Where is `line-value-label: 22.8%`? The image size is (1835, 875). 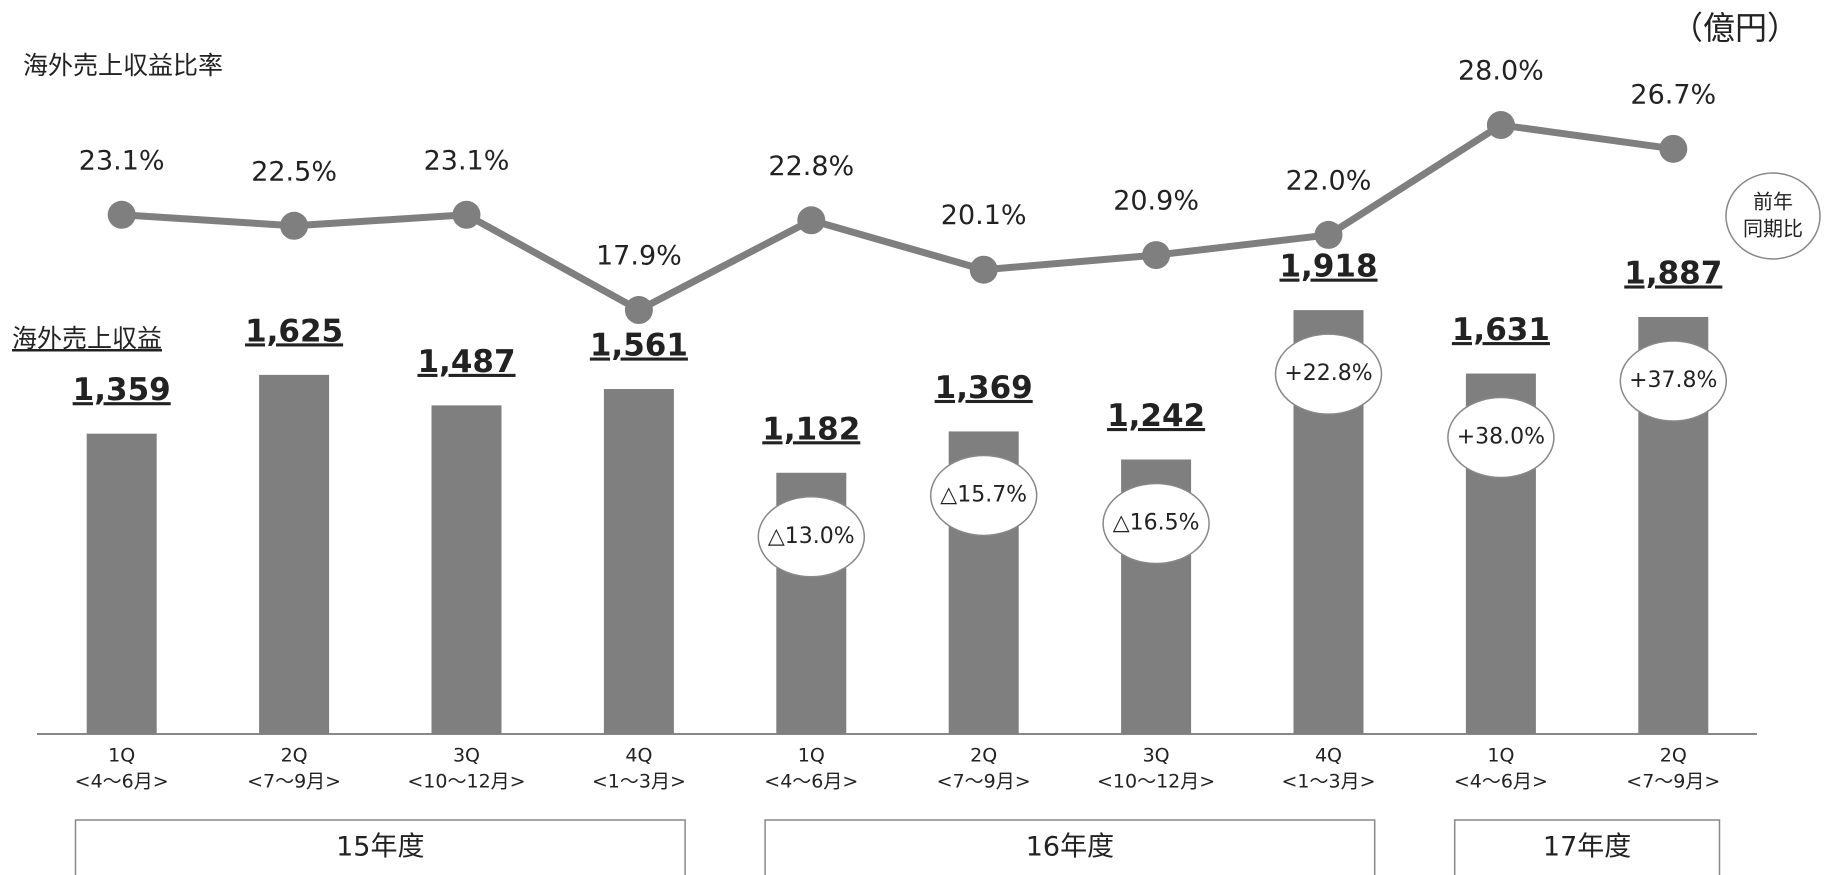
line-value-label: 22.8% is located at coordinates (811, 166).